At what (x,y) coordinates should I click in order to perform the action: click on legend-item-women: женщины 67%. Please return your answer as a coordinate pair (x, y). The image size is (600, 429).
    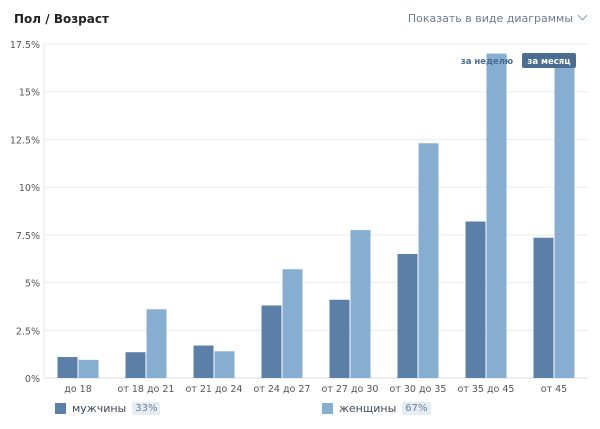
    Looking at the image, I should click on (376, 408).